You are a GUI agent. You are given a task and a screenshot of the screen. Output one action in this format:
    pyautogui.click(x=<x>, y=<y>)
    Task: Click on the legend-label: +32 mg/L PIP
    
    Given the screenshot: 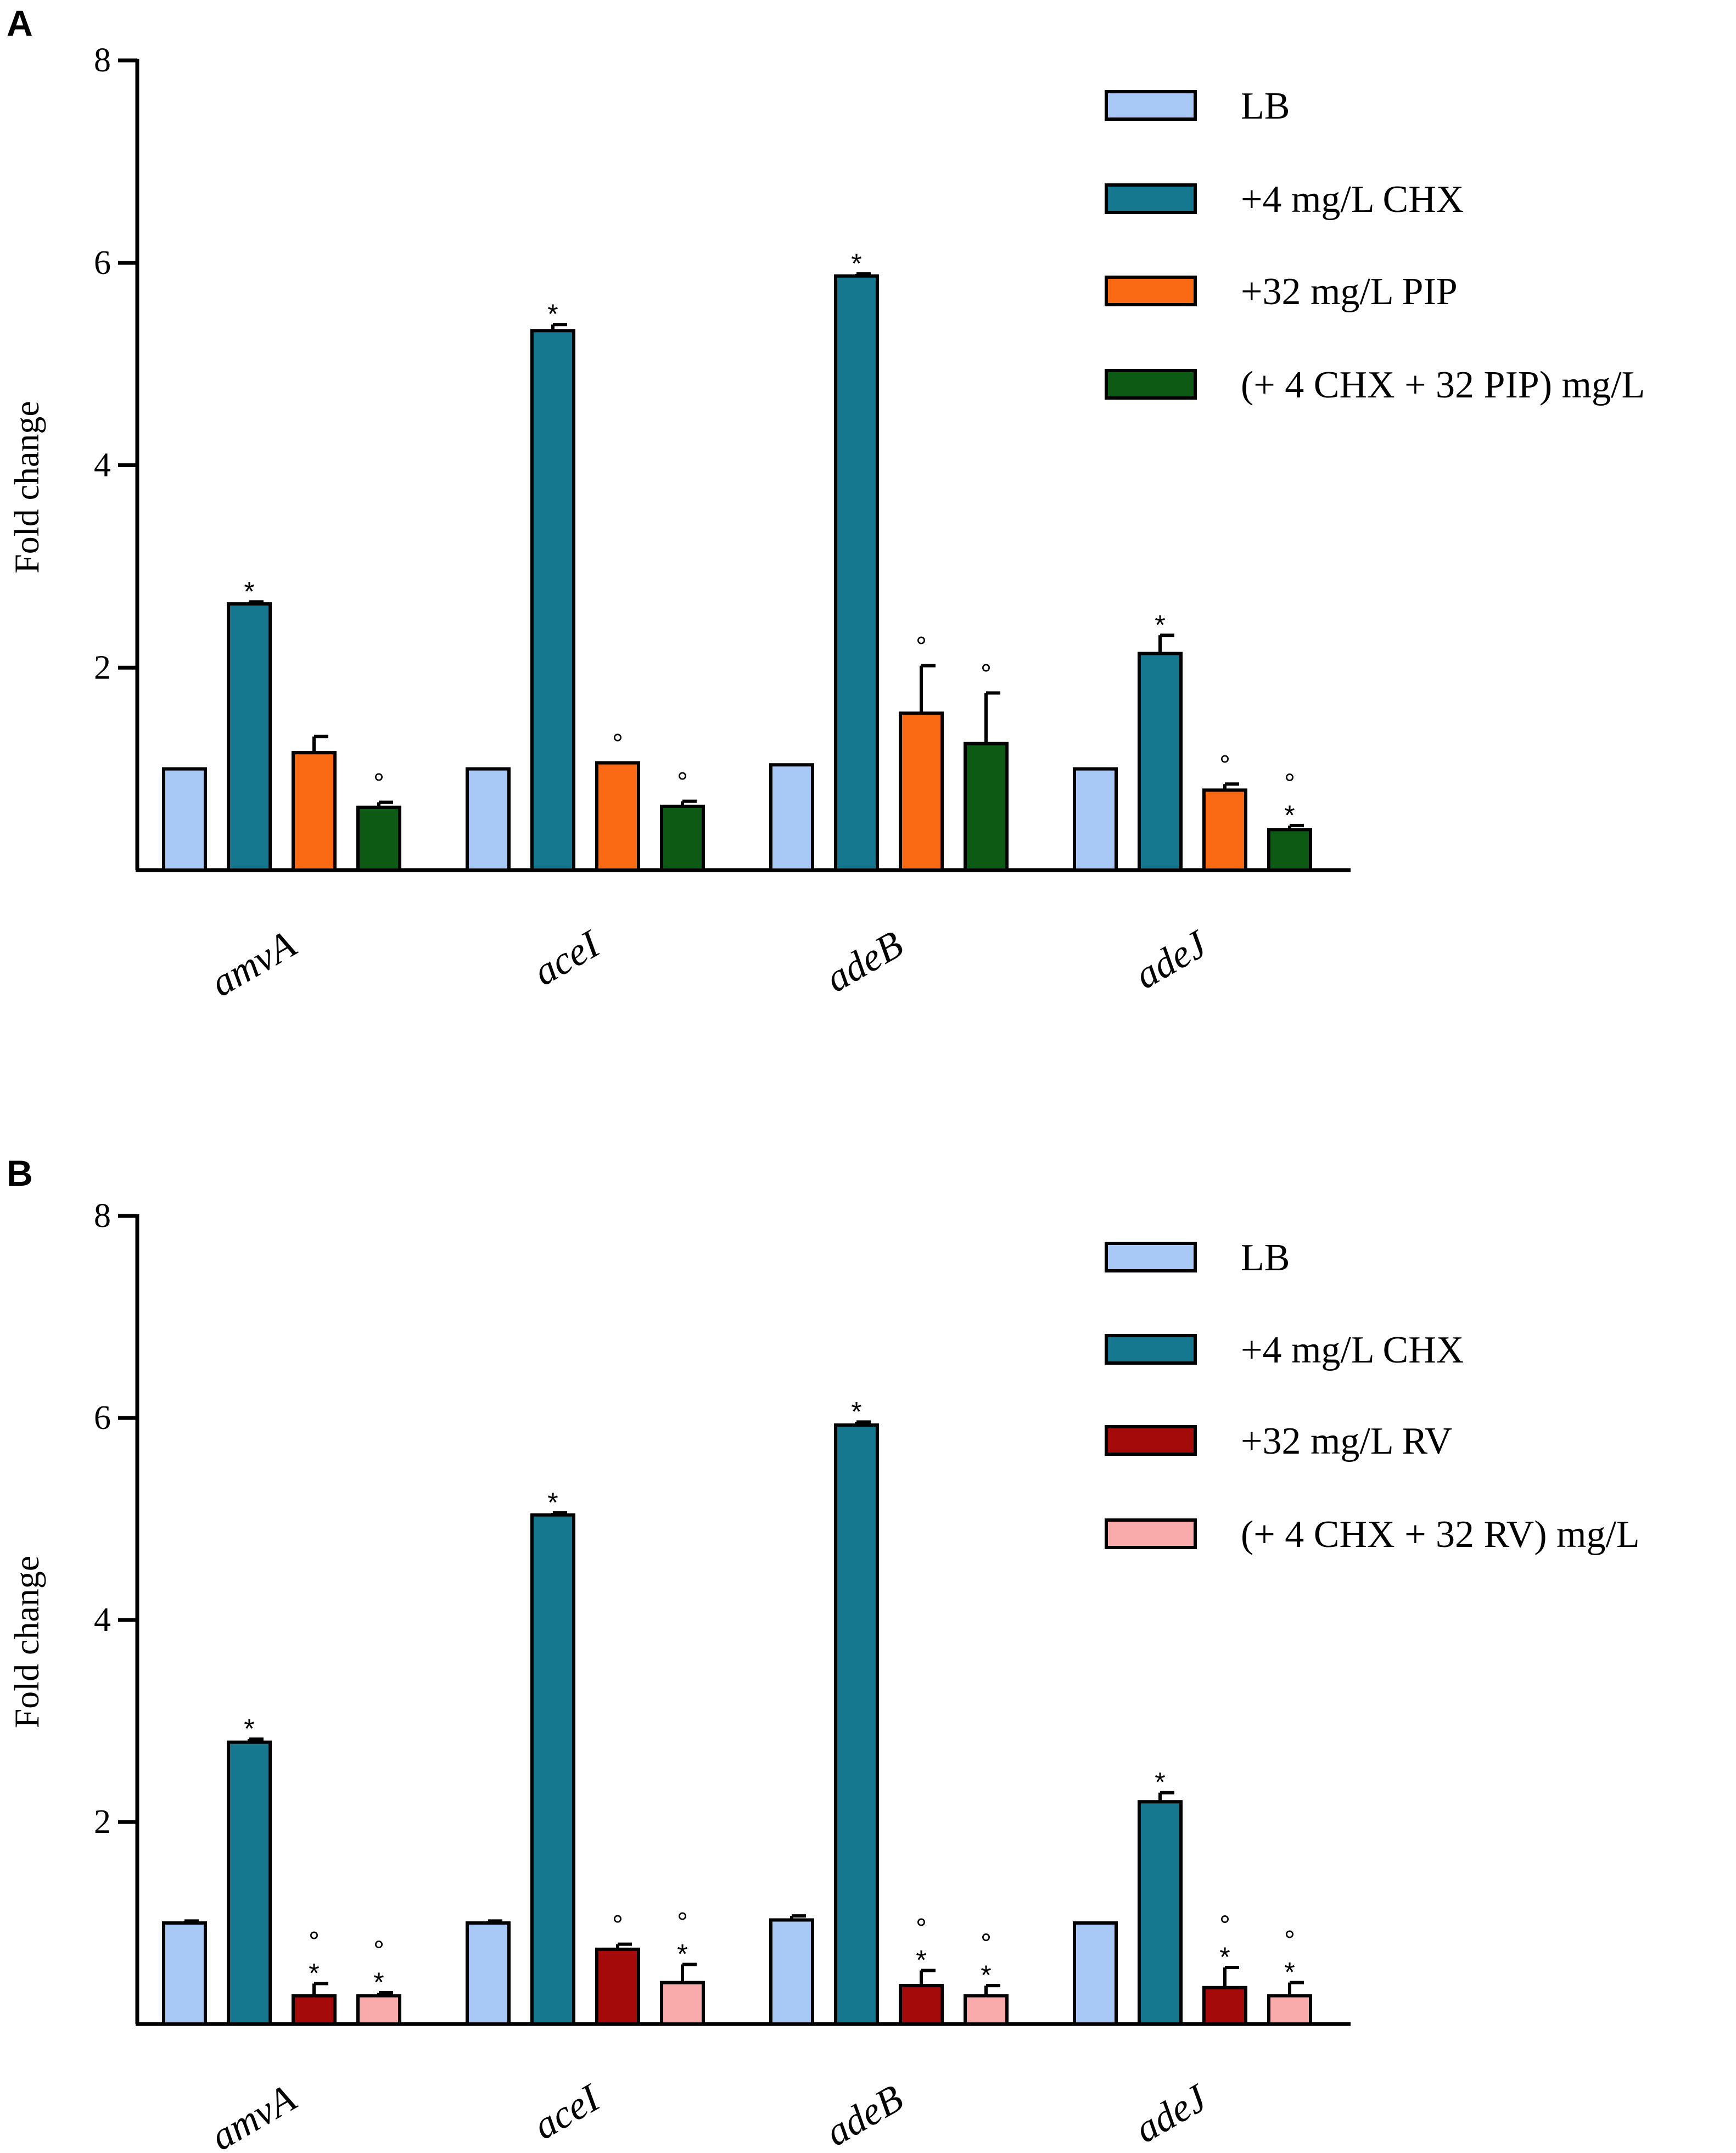 What is the action you would take?
    pyautogui.click(x=1349, y=292)
    